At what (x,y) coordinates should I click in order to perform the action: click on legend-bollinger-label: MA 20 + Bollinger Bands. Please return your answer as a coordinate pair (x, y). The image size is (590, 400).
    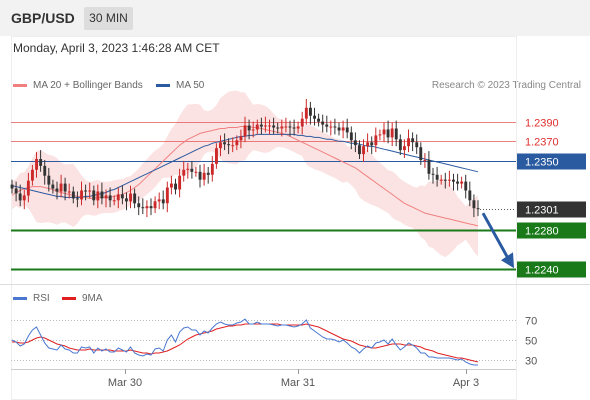
    Looking at the image, I should click on (88, 85).